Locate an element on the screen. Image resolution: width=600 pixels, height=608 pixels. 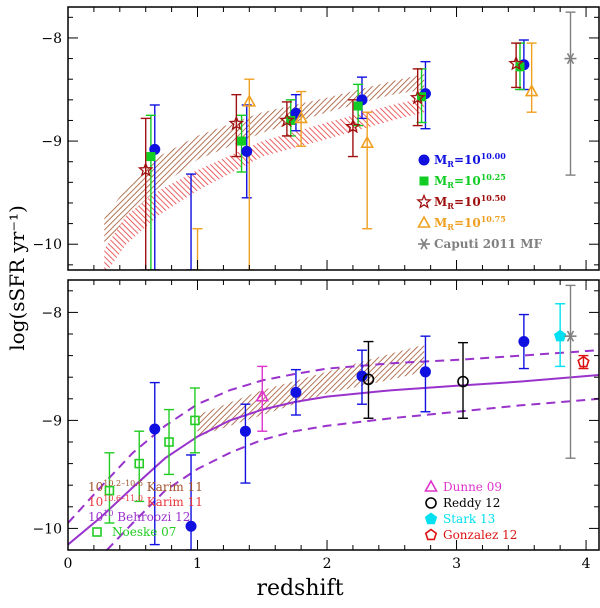
data-point-s6-p0 is located at coordinates (570, 336).